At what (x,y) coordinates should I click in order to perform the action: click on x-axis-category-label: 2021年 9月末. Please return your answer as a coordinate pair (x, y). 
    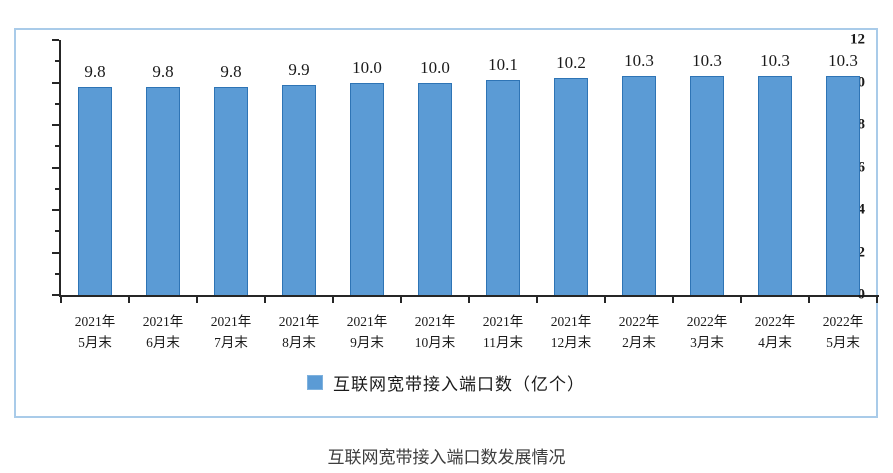
    Looking at the image, I should click on (367, 332).